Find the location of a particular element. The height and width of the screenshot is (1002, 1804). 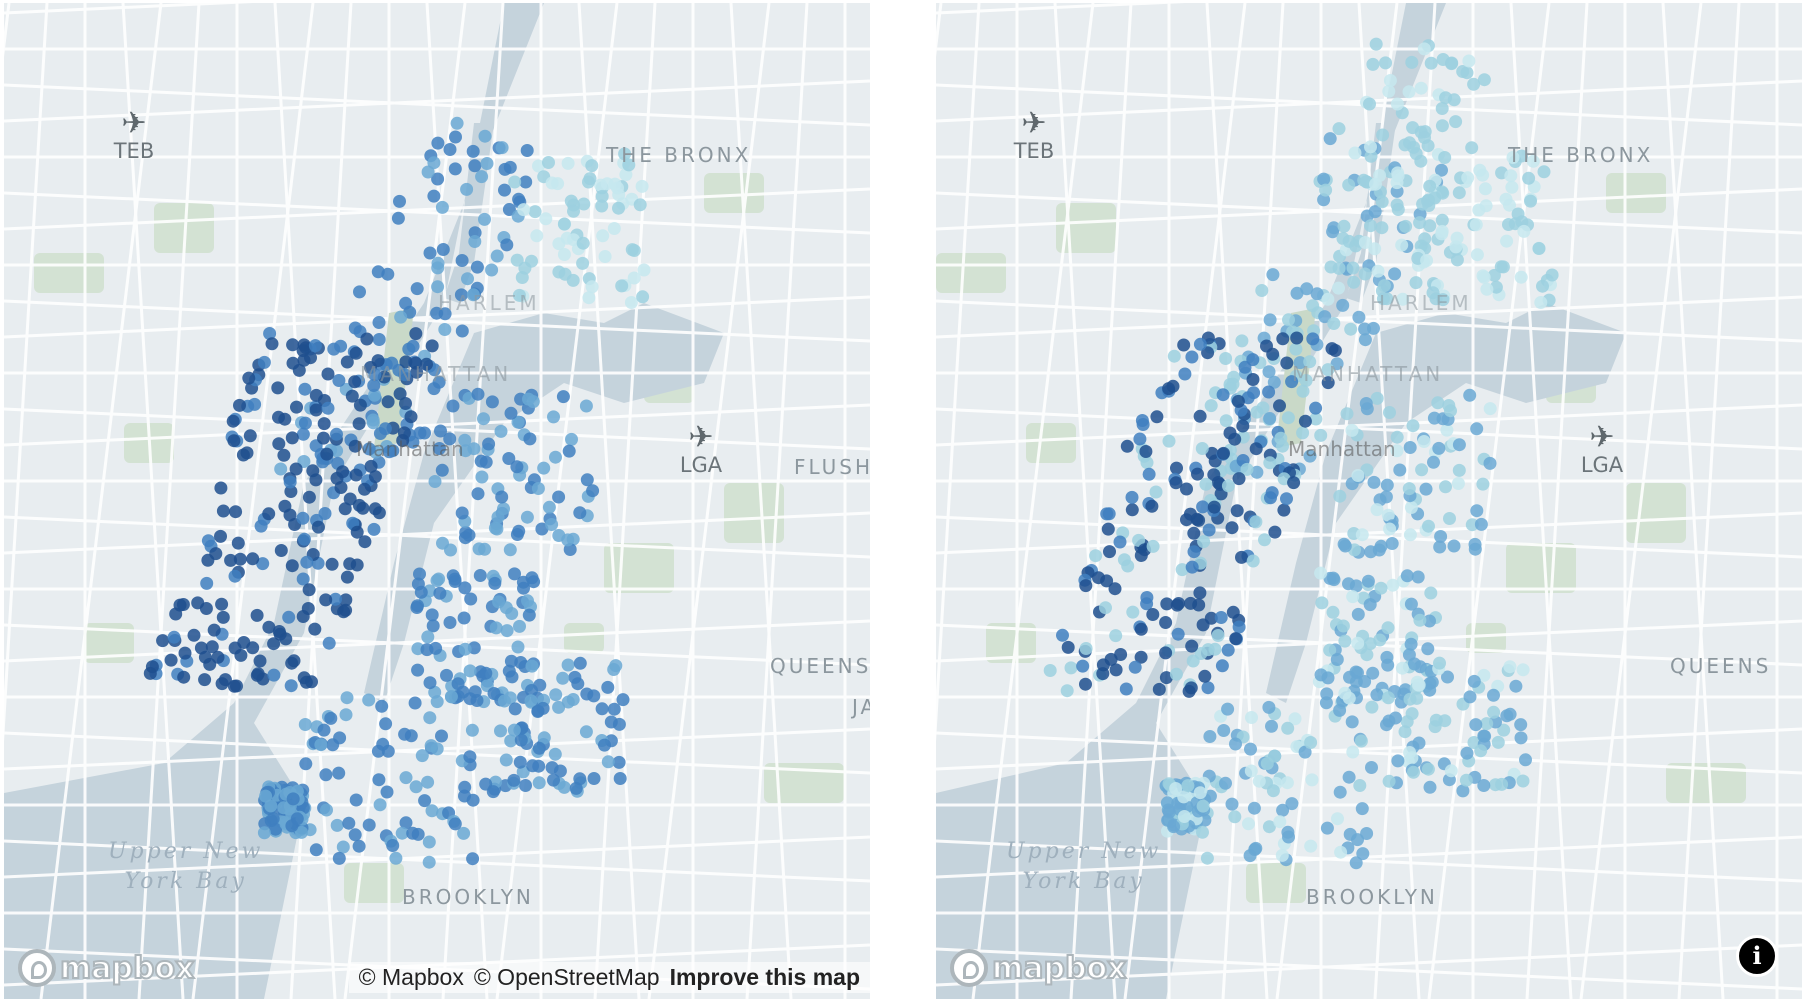

attribution-osm-link: © OpenStreetMap is located at coordinates (566, 977).